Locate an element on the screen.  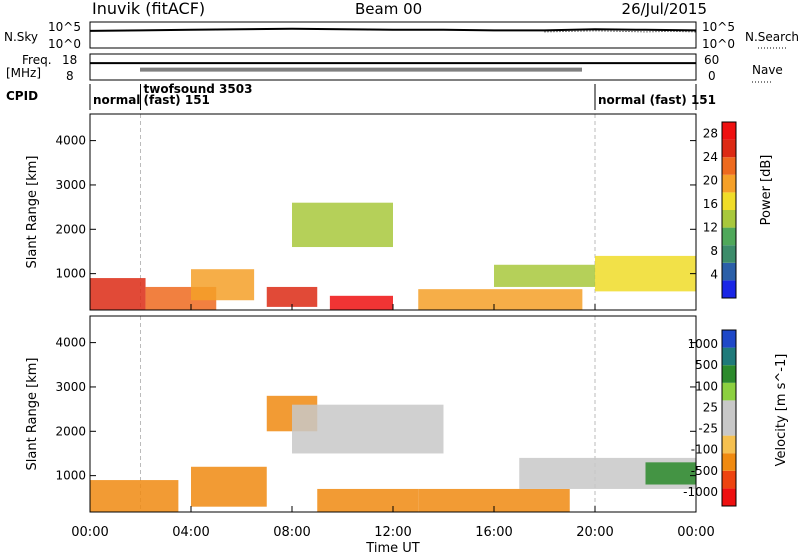
noise-sky-label: N.Sky is located at coordinates (21, 37).